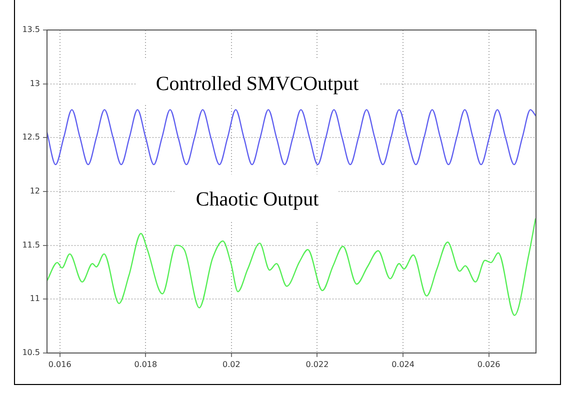  What do you see at coordinates (60, 364) in the screenshot?
I see `x-tick-label: 0.016` at bounding box center [60, 364].